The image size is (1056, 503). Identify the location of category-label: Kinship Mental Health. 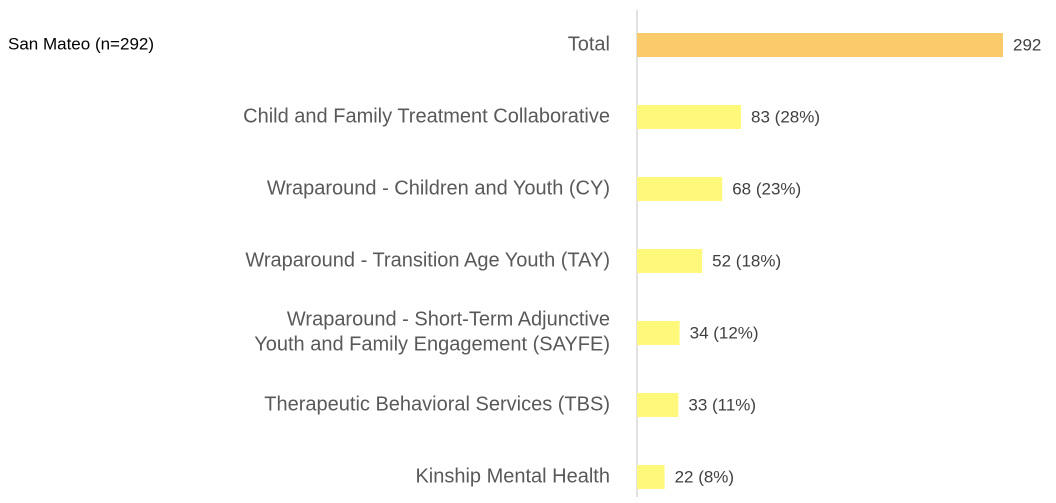
(512, 476).